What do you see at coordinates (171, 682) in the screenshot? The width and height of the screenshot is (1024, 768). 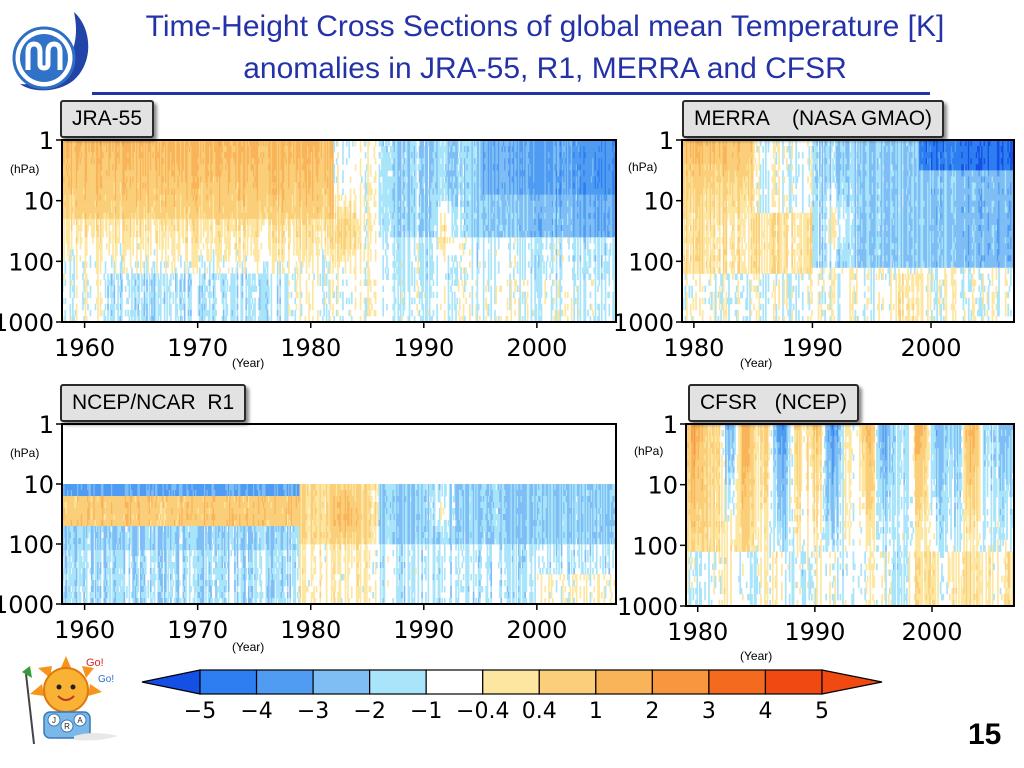 I see `colorbar-arrow-left` at bounding box center [171, 682].